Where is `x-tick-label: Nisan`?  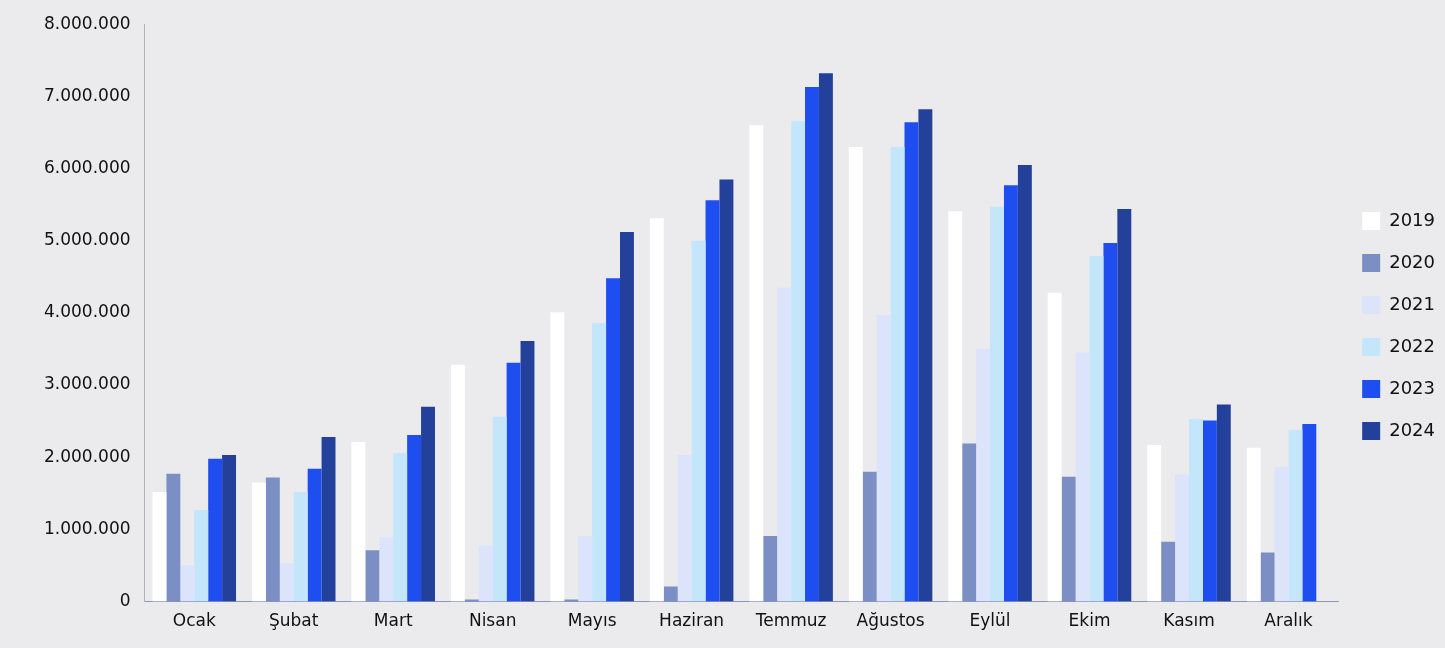 x-tick-label: Nisan is located at coordinates (492, 620).